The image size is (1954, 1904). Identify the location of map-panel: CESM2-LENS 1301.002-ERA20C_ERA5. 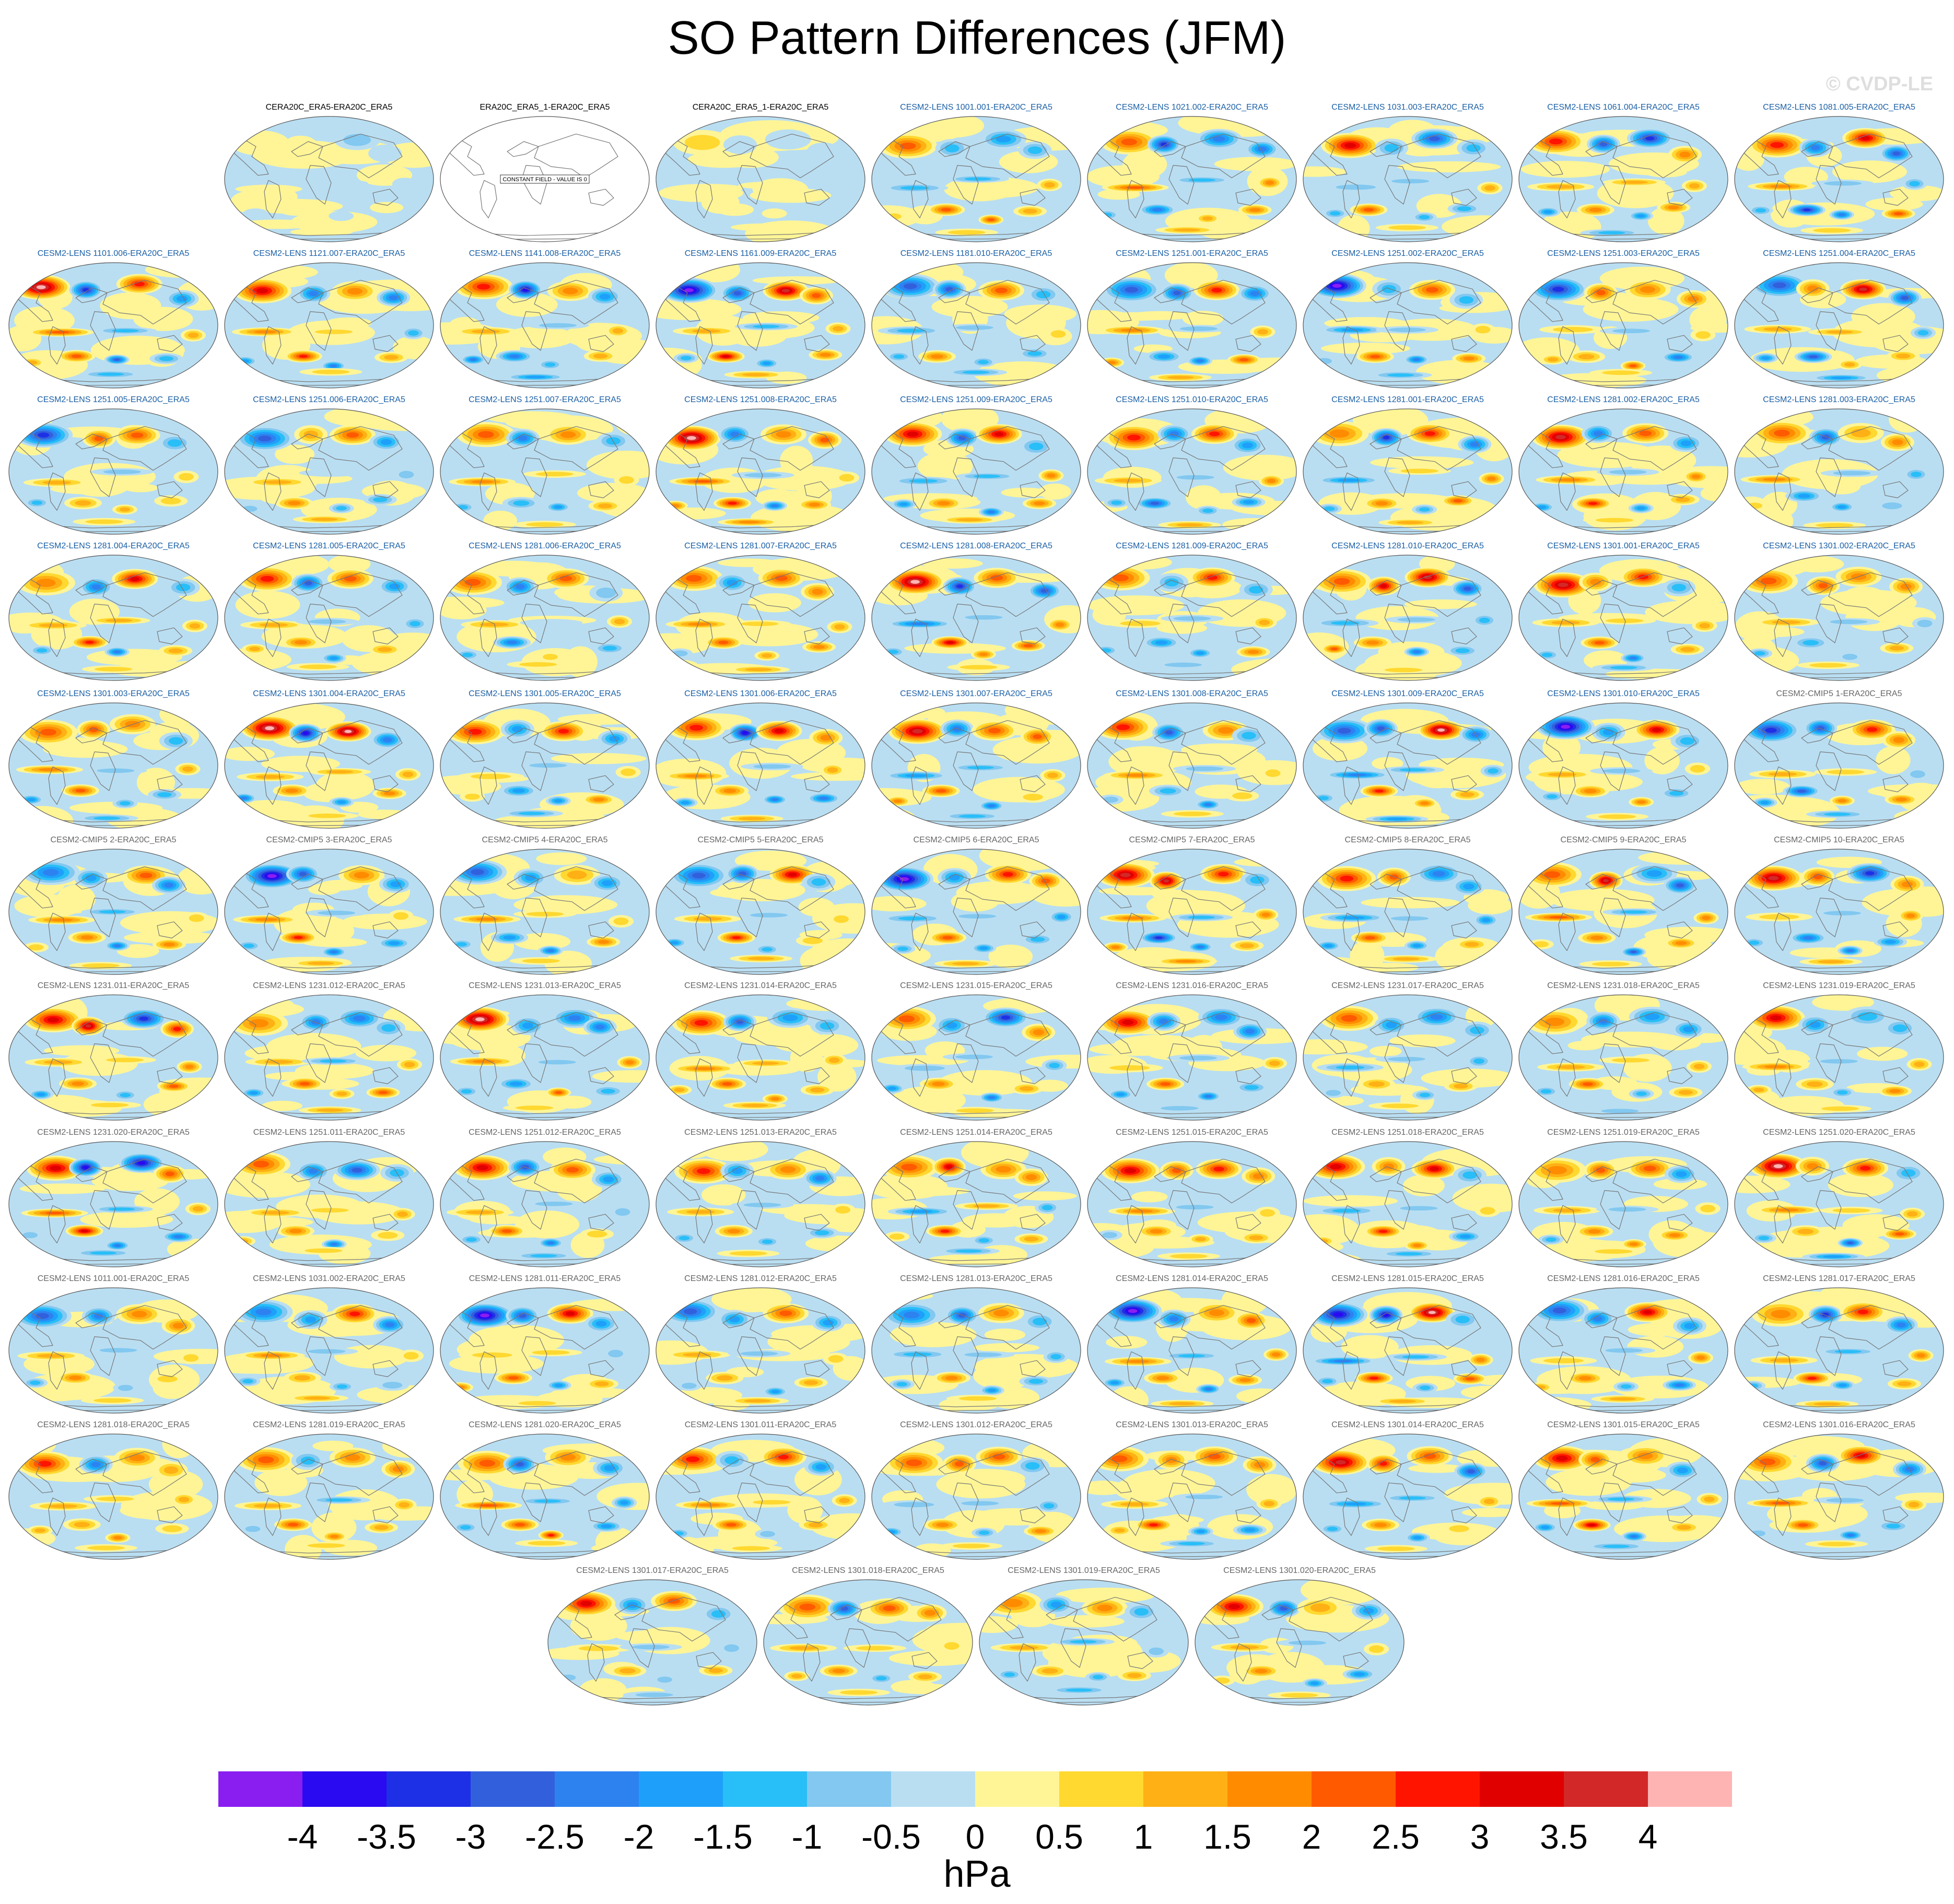
(1839, 610).